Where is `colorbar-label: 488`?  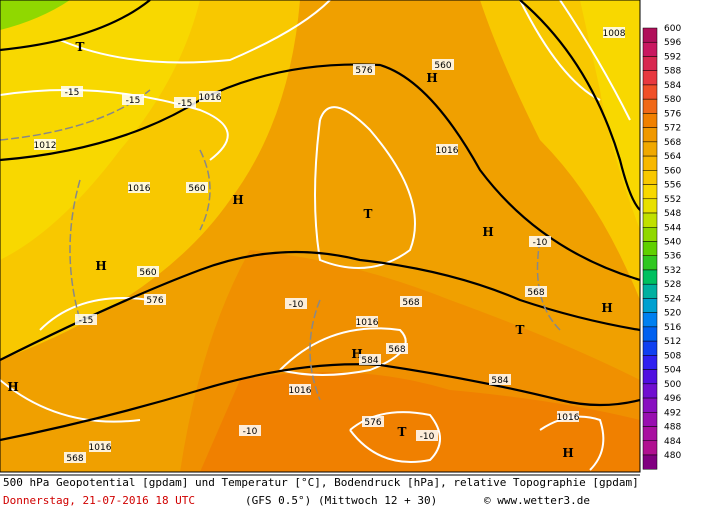
colorbar-label: 488 is located at coordinates (672, 428).